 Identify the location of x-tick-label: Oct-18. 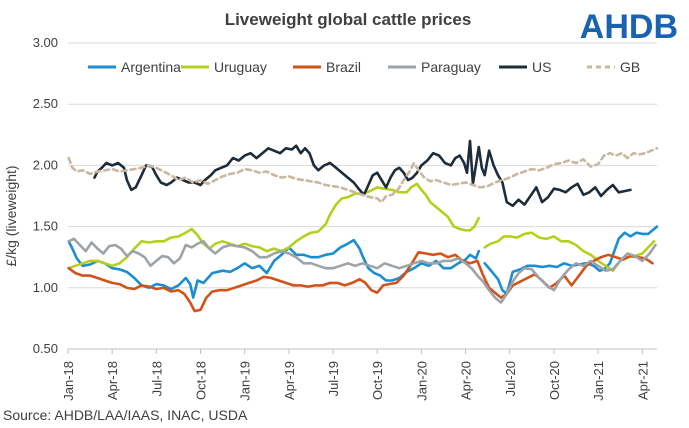
(201, 380).